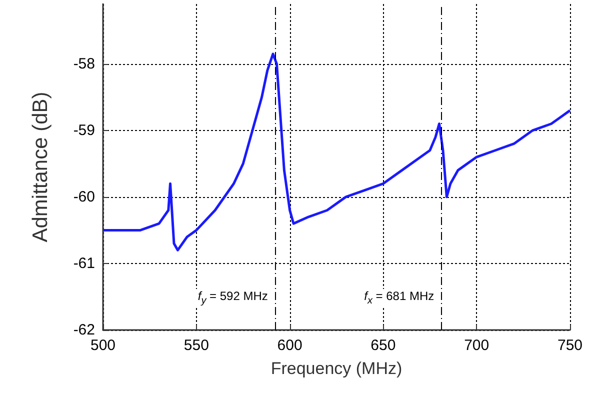 The height and width of the screenshot is (404, 593). What do you see at coordinates (383, 345) in the screenshot?
I see `x-tick-label: 650` at bounding box center [383, 345].